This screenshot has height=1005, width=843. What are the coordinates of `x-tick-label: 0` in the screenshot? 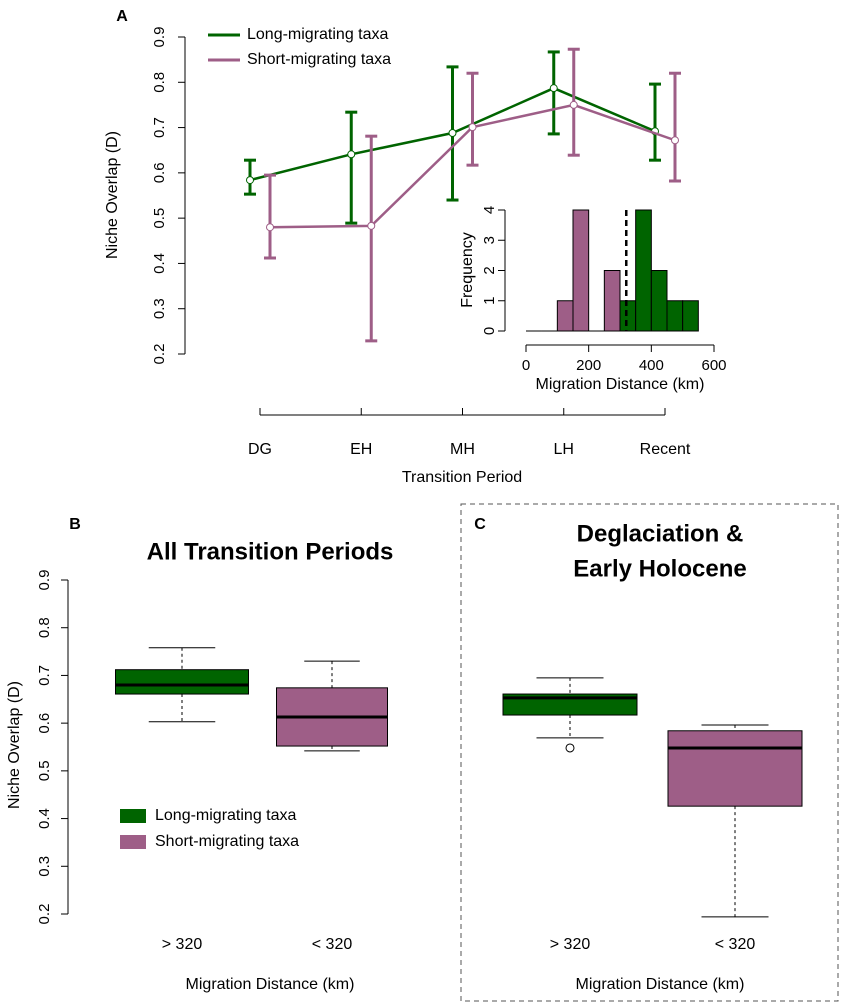 It's located at (526, 365).